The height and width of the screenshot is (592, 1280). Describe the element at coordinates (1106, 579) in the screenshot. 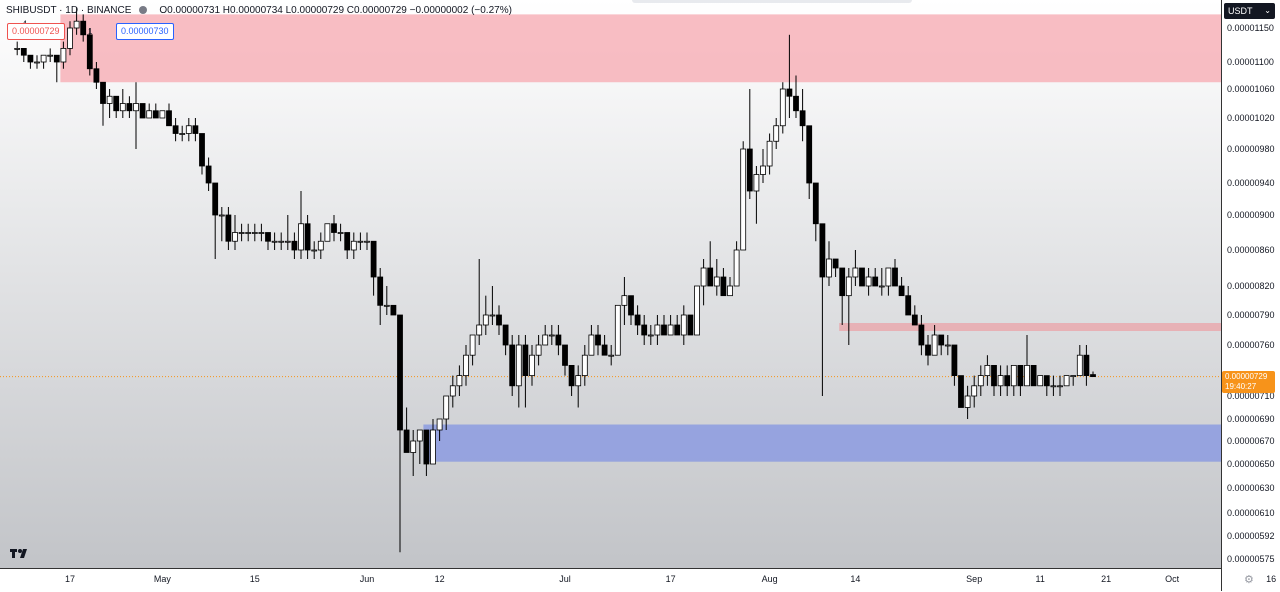

I see `time-tick-label: 21` at that location.